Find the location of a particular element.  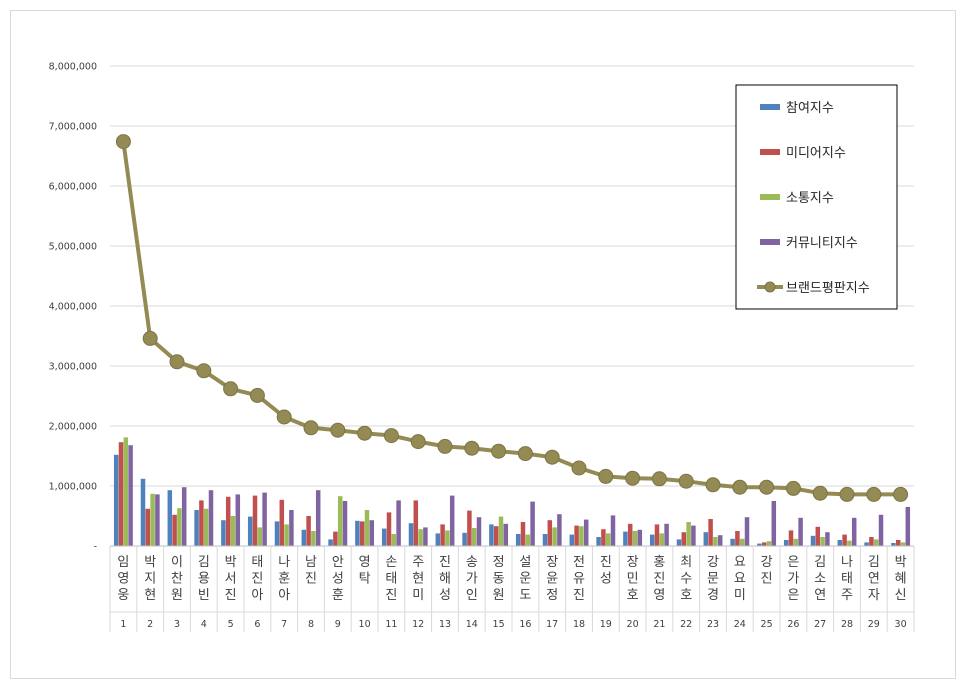

y-tick-label: 6,000,000 is located at coordinates (73, 187).